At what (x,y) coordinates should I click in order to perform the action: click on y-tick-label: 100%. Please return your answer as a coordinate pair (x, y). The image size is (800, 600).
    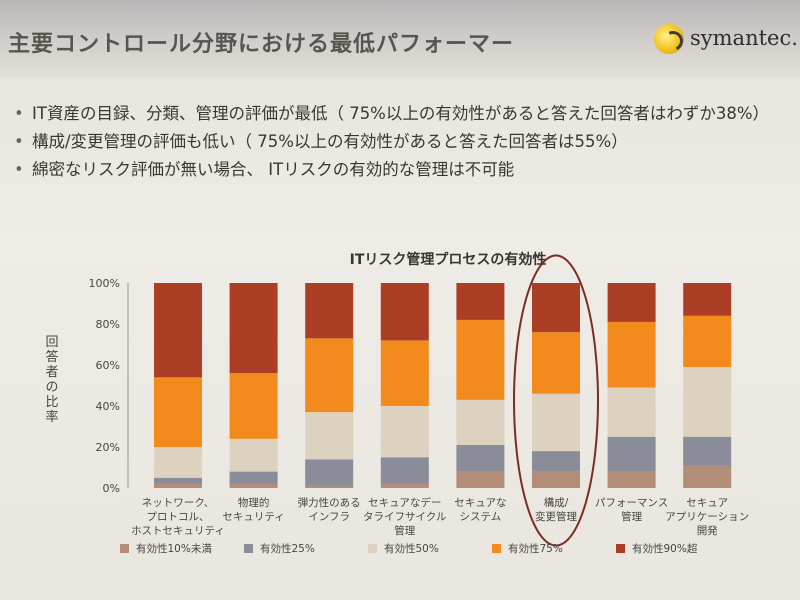
    Looking at the image, I should click on (104, 283).